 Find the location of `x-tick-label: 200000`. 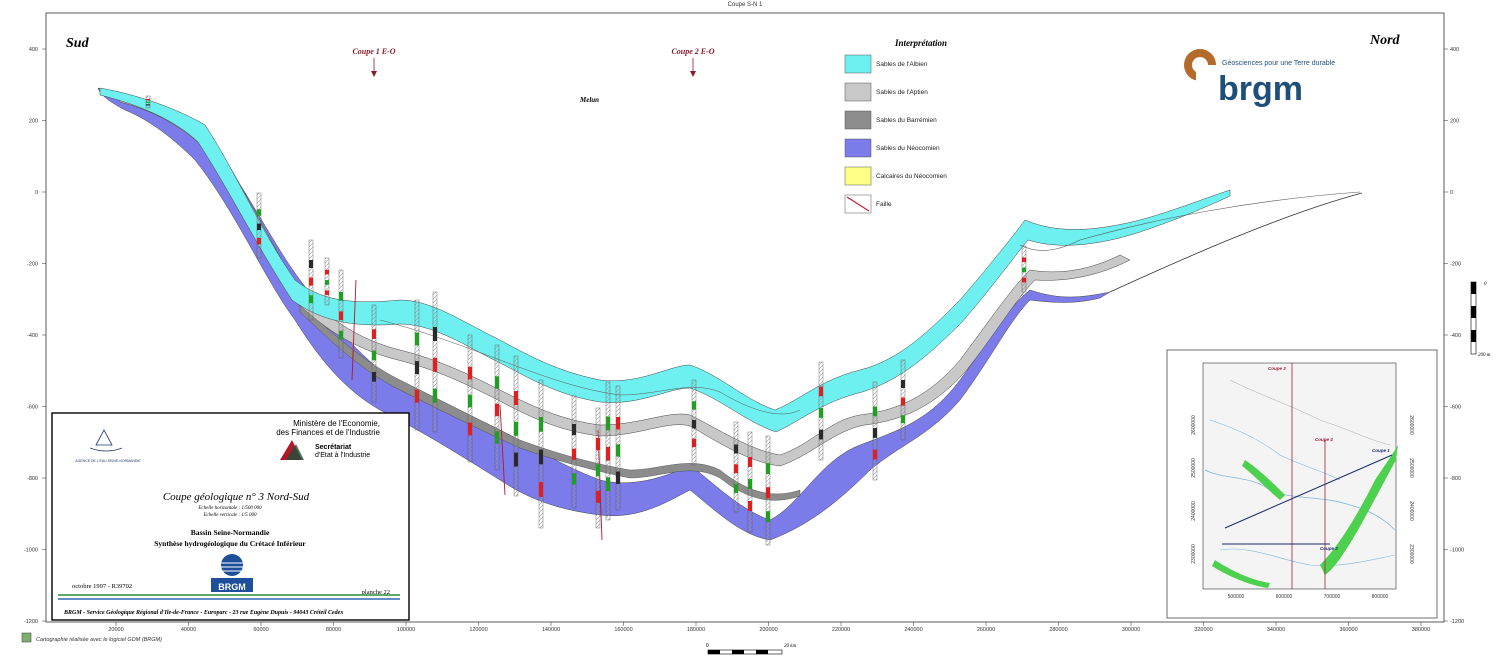

x-tick-label: 200000 is located at coordinates (768, 630).